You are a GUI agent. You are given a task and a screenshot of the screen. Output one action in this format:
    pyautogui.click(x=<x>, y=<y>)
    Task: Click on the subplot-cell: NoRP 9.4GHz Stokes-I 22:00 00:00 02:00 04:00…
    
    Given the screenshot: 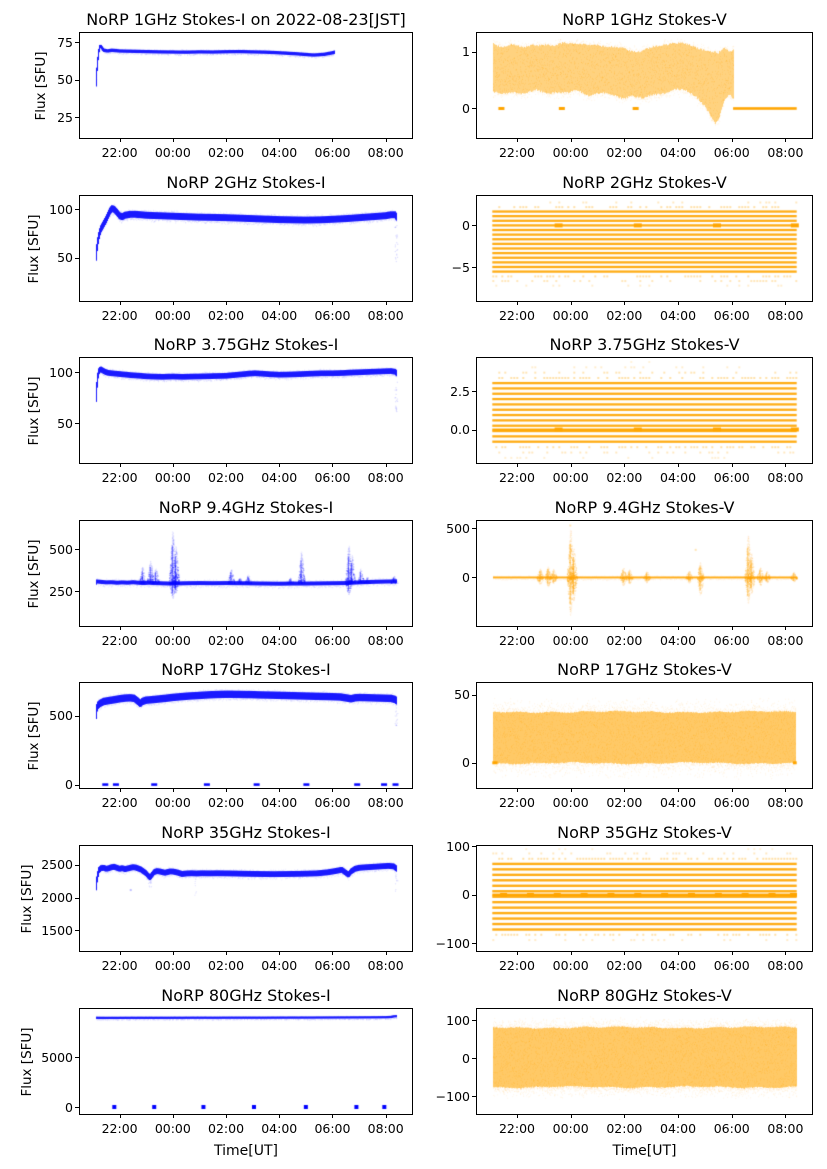 What is the action you would take?
    pyautogui.click(x=206, y=569)
    